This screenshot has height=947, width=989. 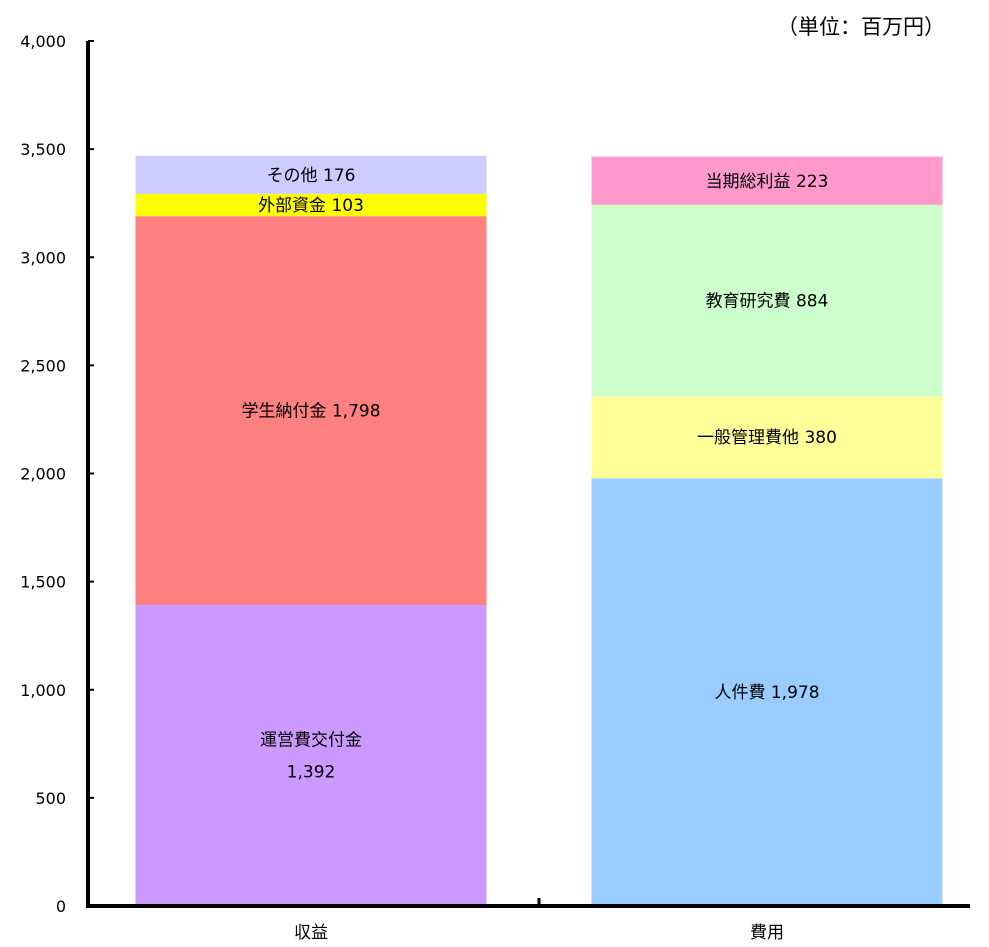 I want to click on y-tick-label: 2,500, so click(x=43, y=365).